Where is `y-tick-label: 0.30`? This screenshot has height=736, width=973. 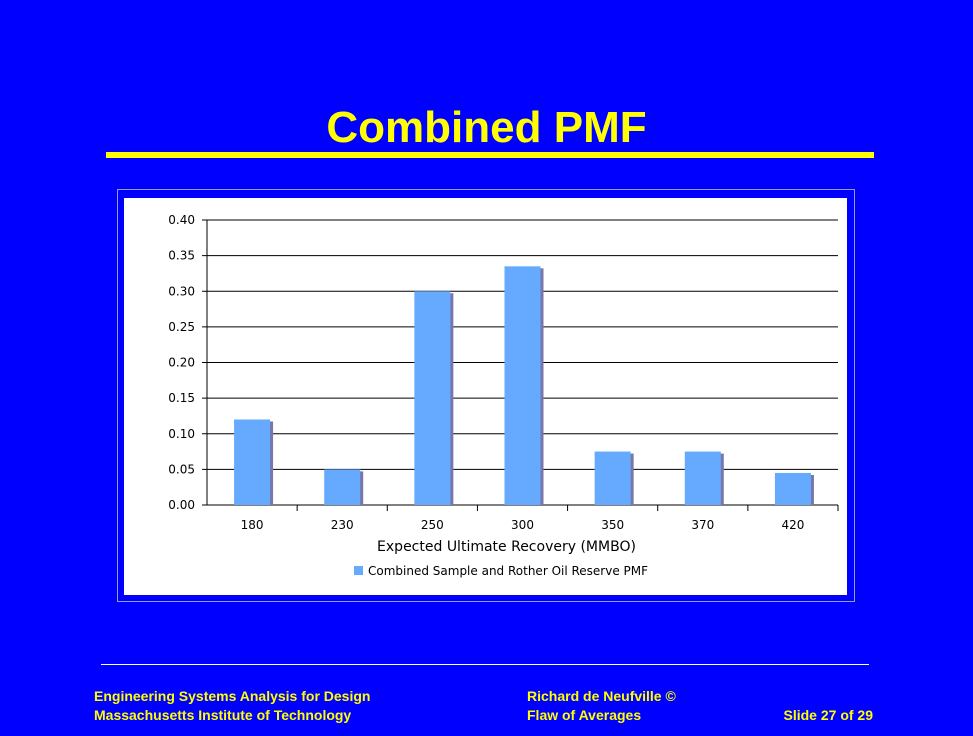 y-tick-label: 0.30 is located at coordinates (181, 291).